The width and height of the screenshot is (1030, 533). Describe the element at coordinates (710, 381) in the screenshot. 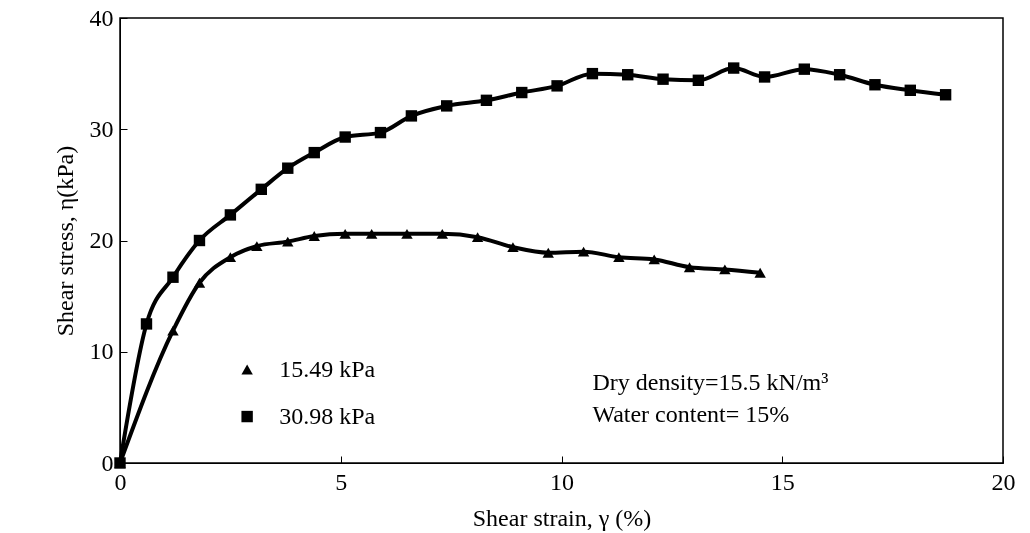

I see `annotation: Dry density=15.5 kN/m³` at that location.